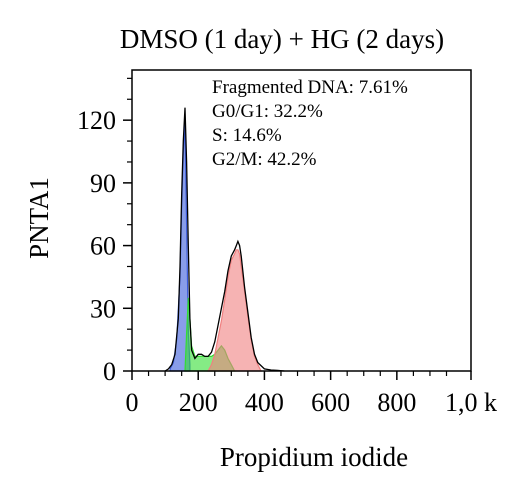 The image size is (513, 504). I want to click on gate-stat-label: G2/M: 42.2%, so click(264, 159).